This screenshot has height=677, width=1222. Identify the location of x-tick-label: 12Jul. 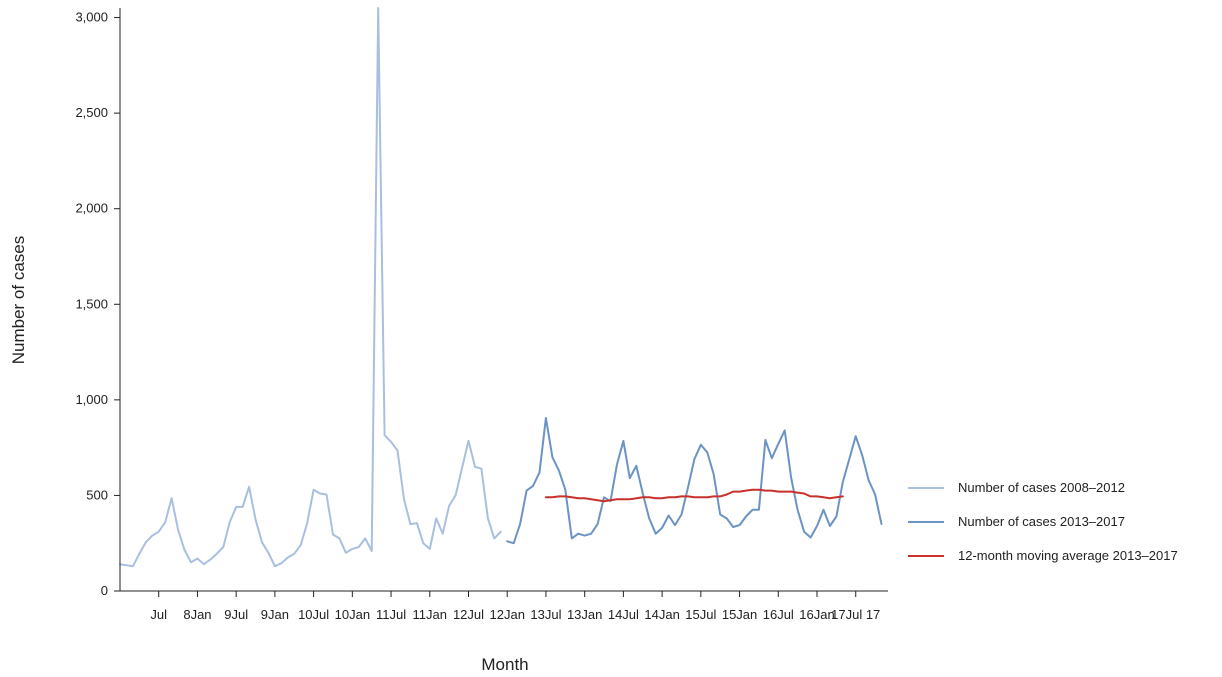
(468, 614).